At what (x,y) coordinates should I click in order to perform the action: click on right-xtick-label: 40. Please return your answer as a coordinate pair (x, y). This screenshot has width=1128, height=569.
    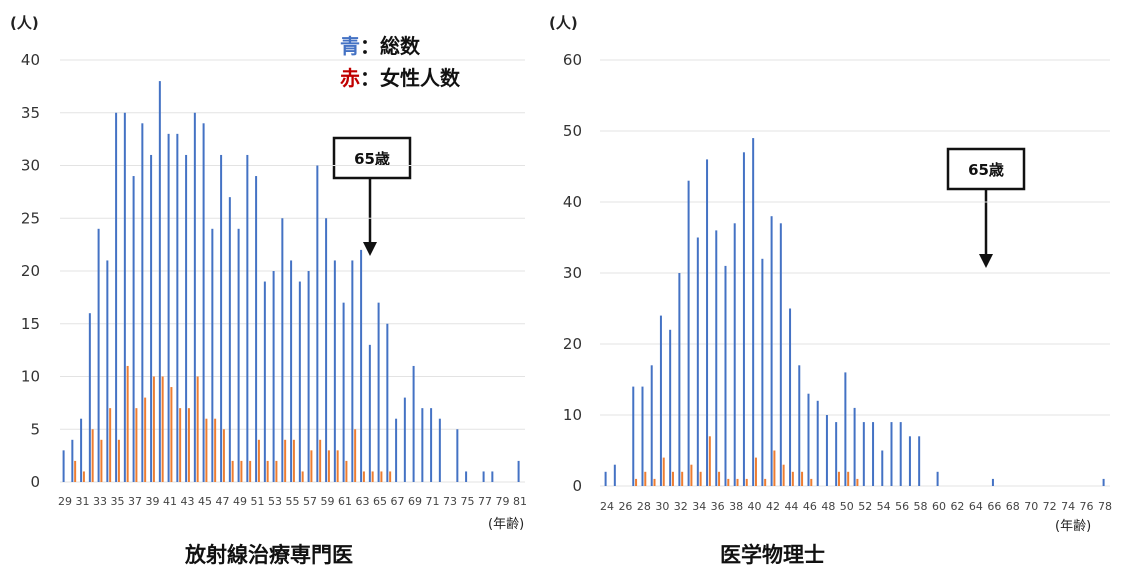
    Looking at the image, I should click on (755, 506).